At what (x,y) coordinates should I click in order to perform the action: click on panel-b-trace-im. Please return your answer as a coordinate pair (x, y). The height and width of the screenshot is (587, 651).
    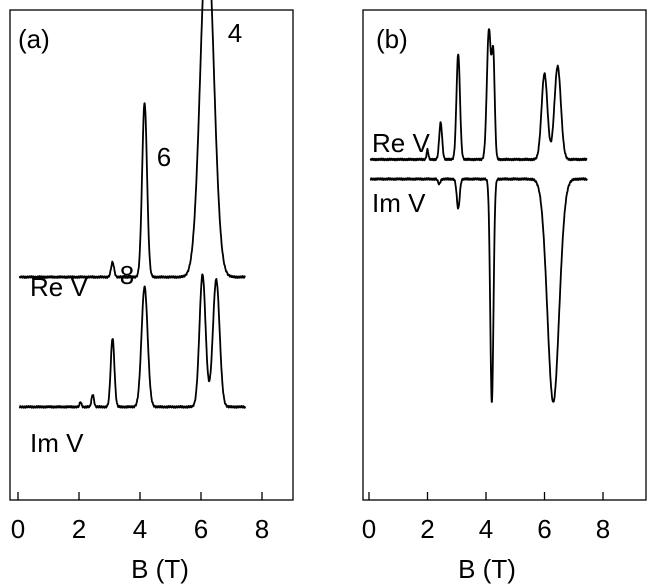
    Looking at the image, I should click on (478, 290).